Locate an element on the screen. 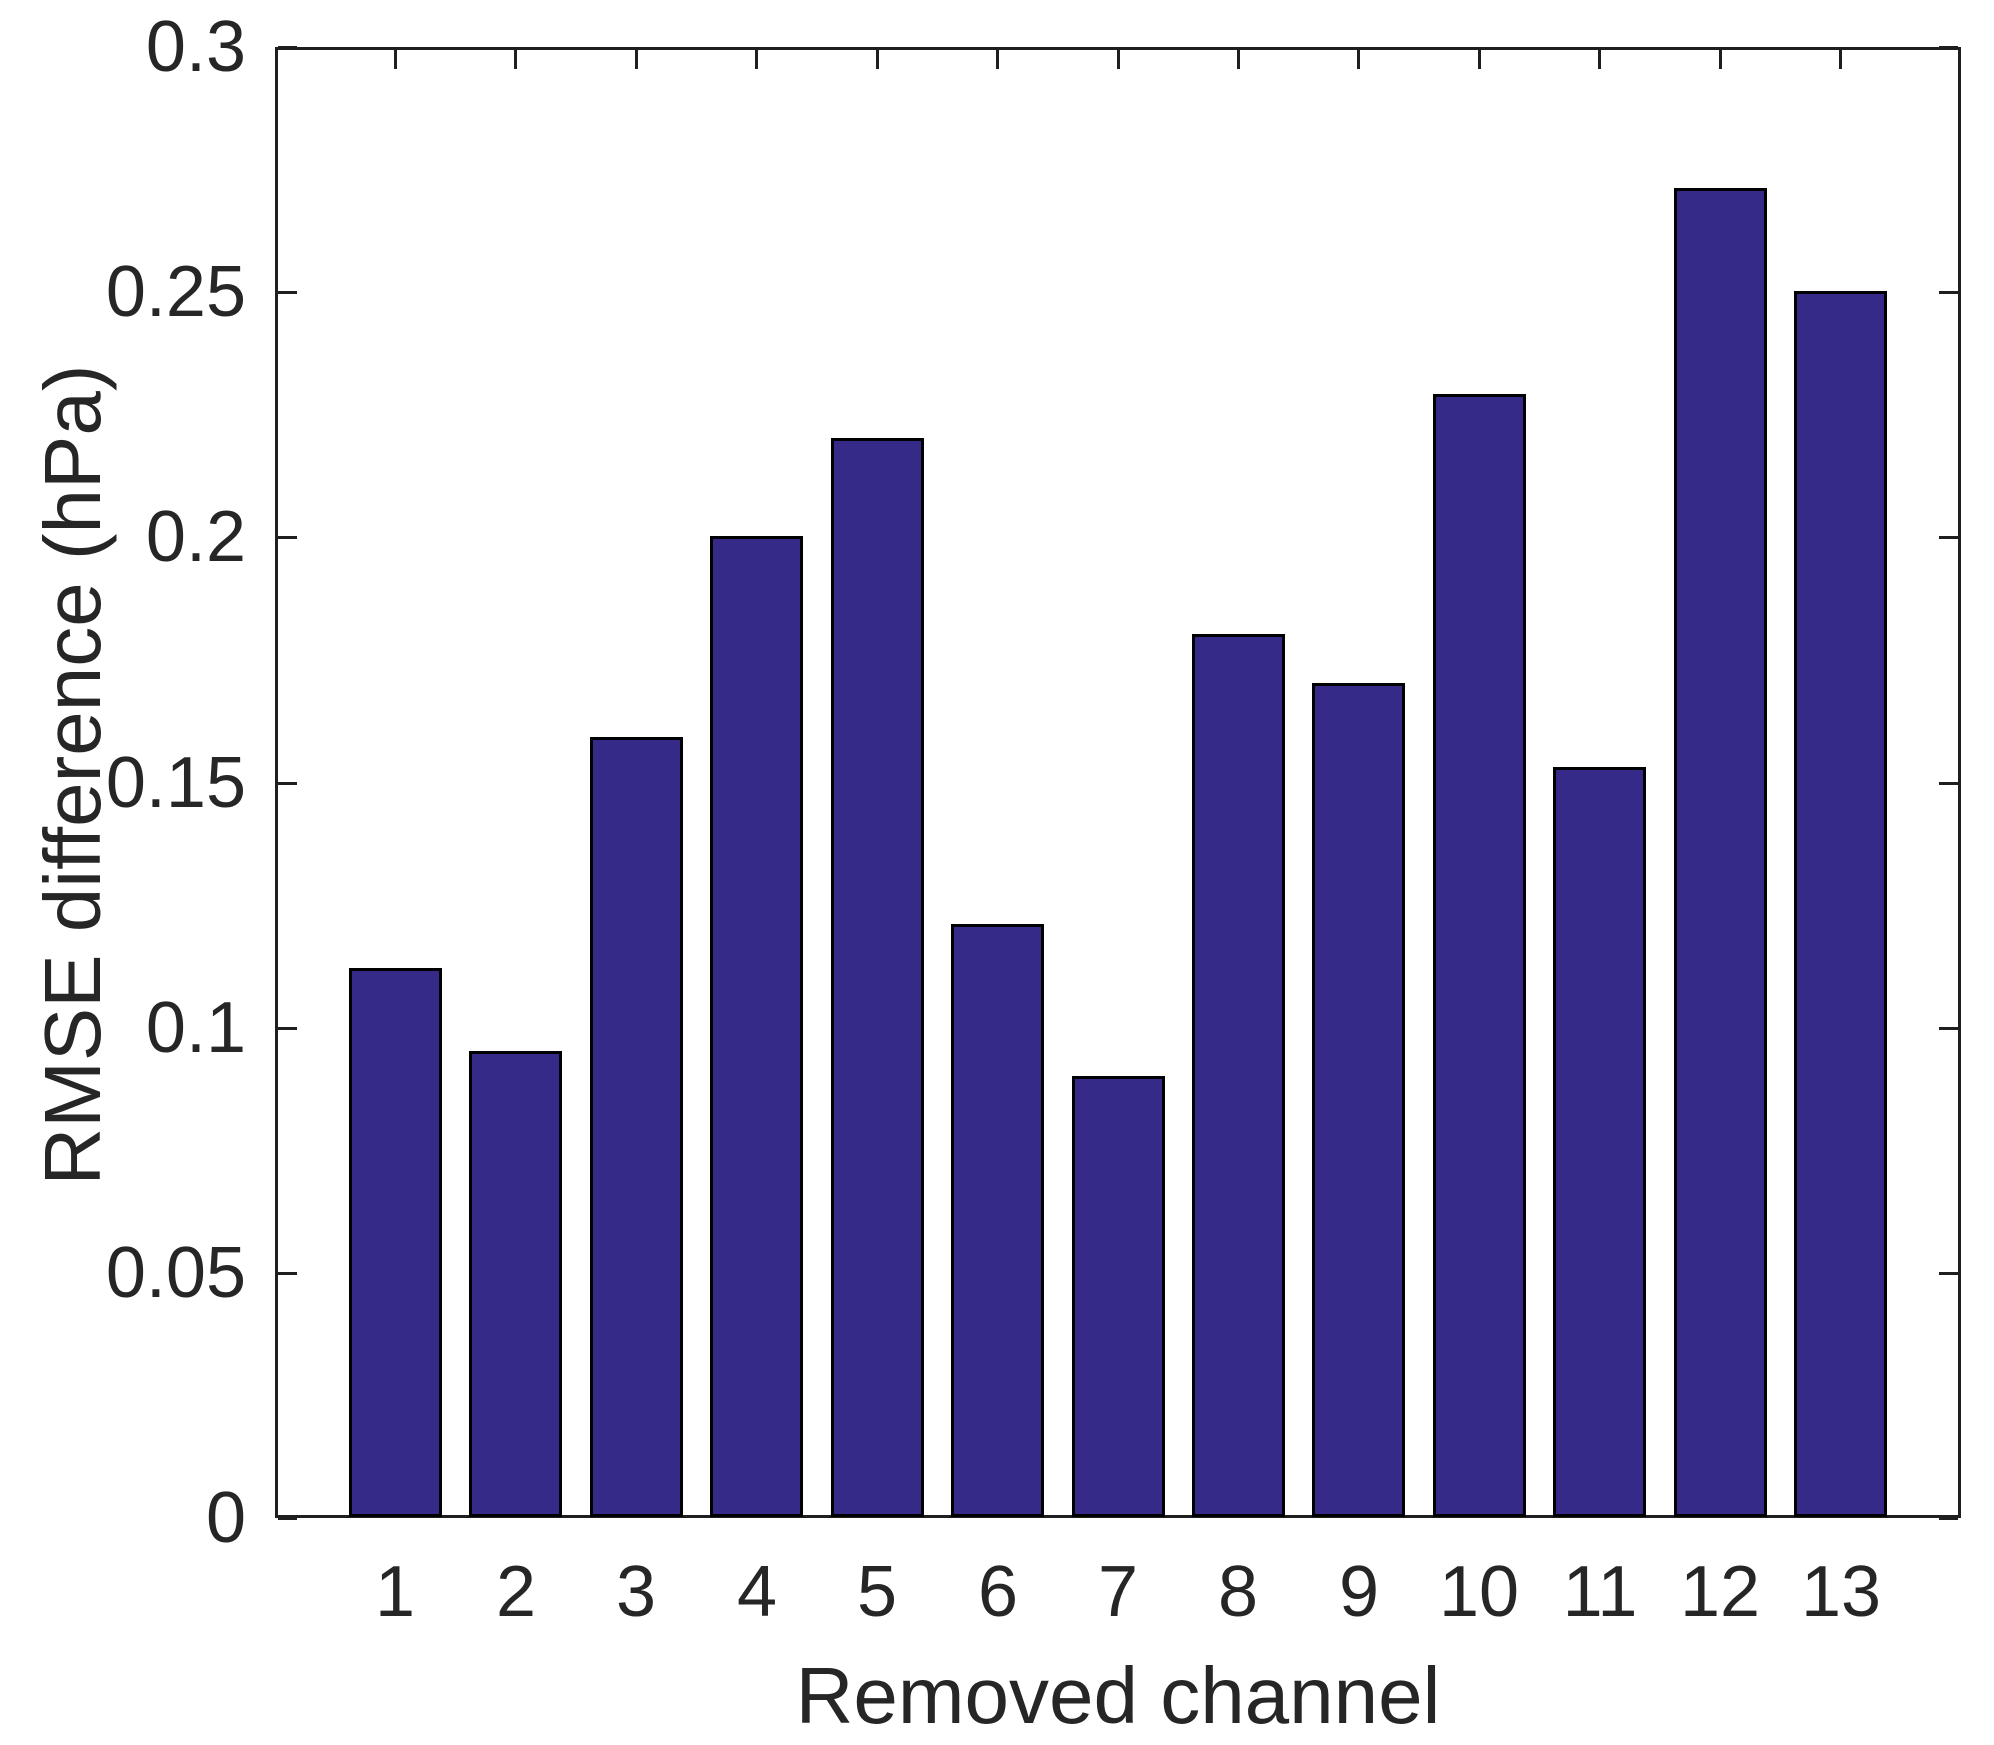  x-tick-label: 10 is located at coordinates (1479, 1592).